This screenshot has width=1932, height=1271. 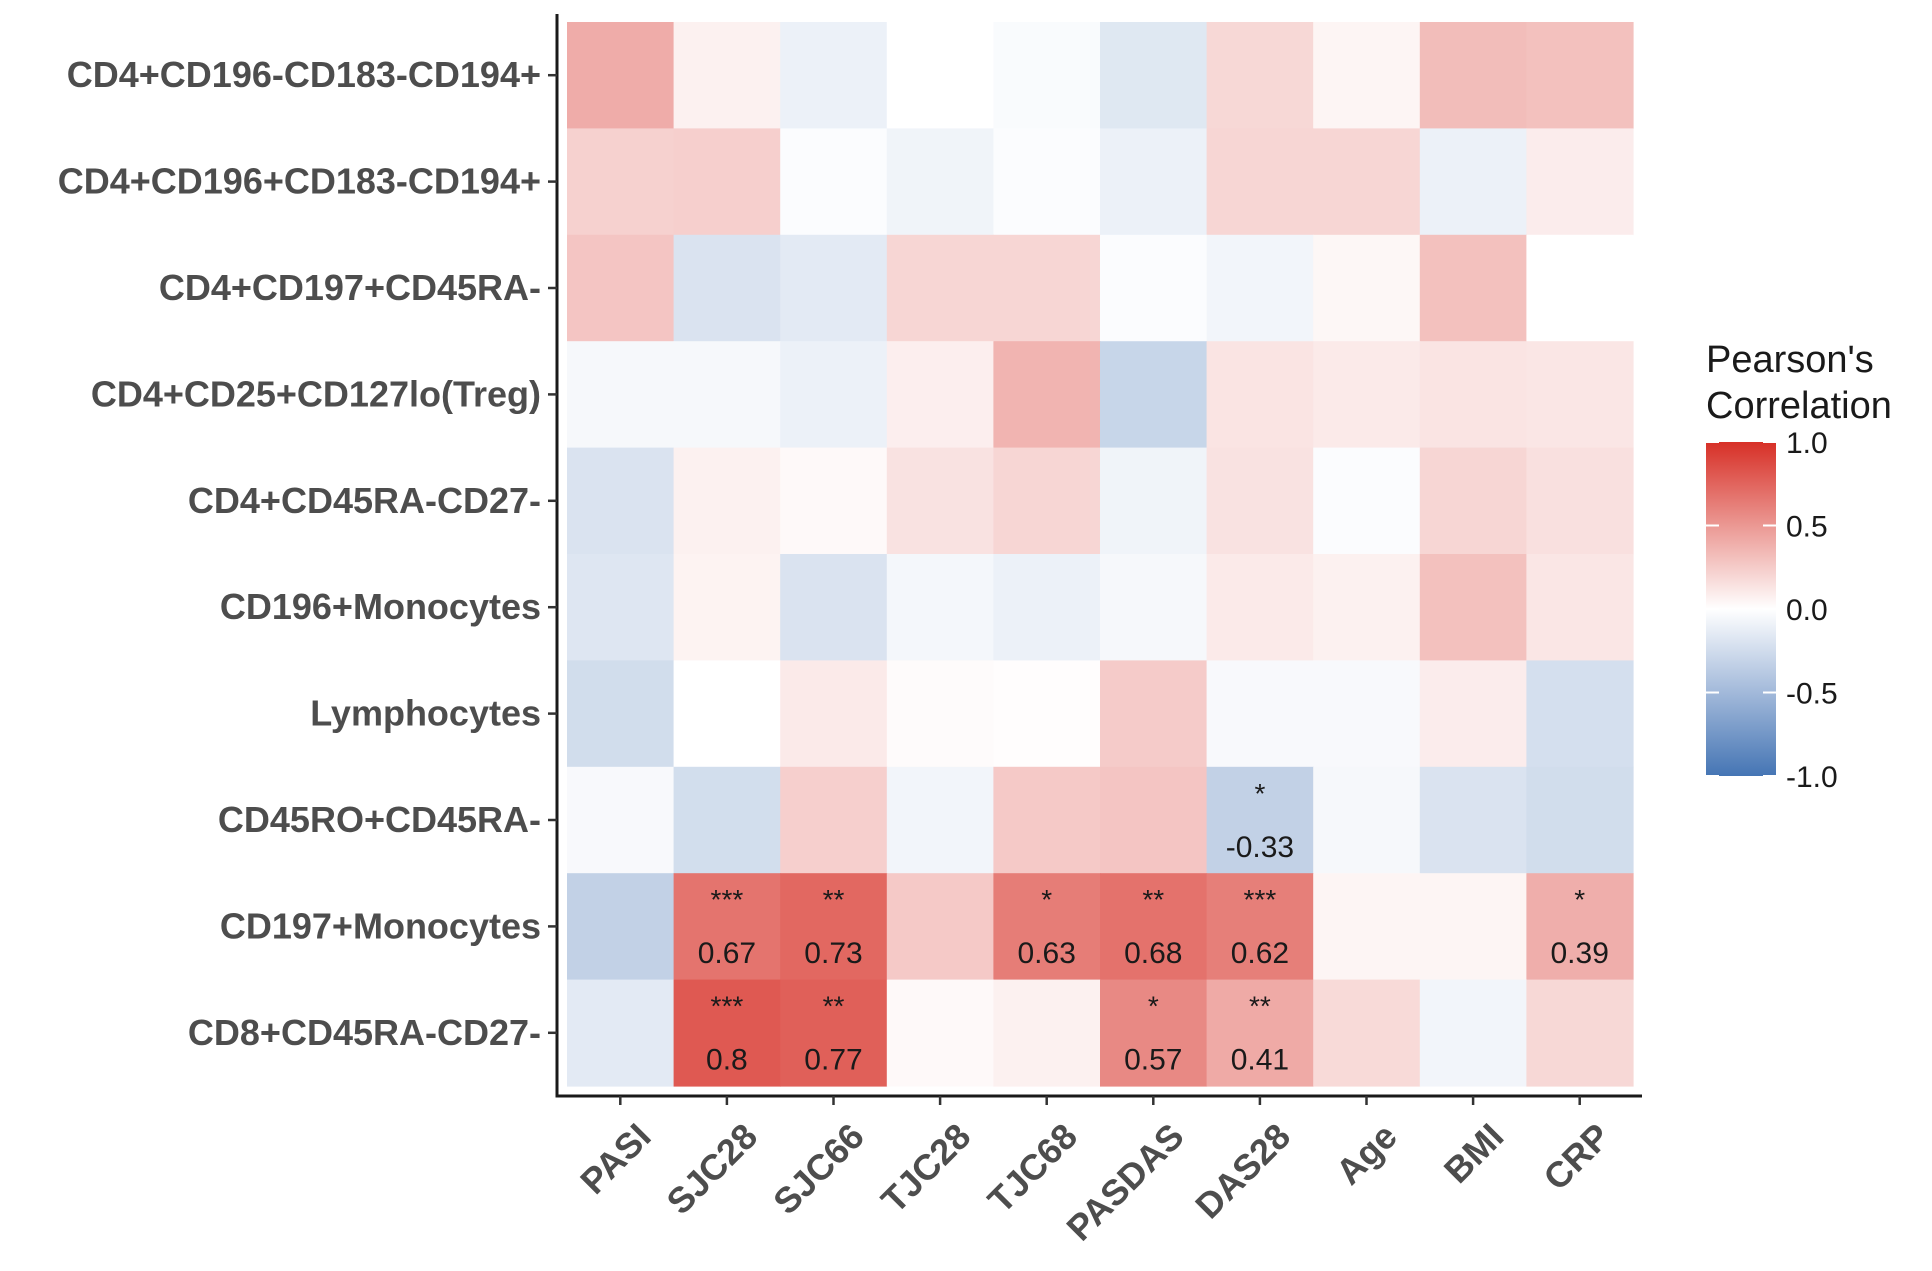 What do you see at coordinates (1580, 953) in the screenshot?
I see `cell-value-label: 0.39` at bounding box center [1580, 953].